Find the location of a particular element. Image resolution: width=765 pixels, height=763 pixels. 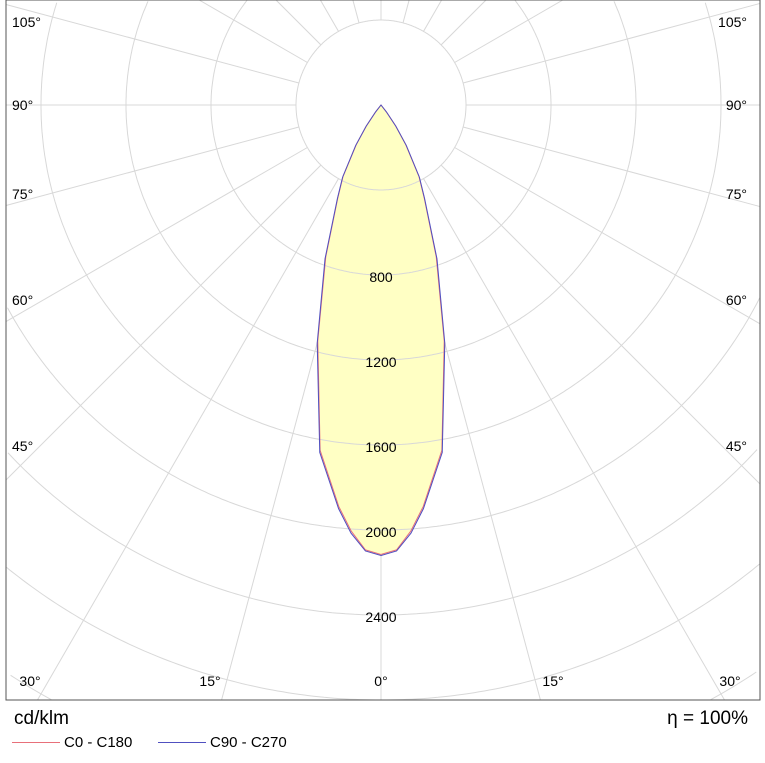

radial-tick-label: 800 is located at coordinates (381, 277).